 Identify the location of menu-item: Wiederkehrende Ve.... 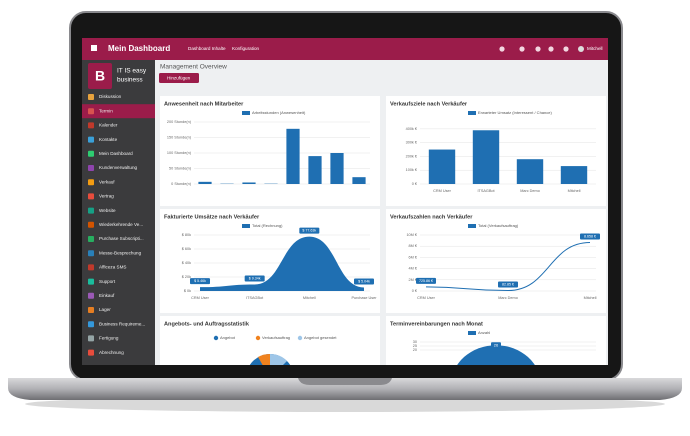
(121, 224).